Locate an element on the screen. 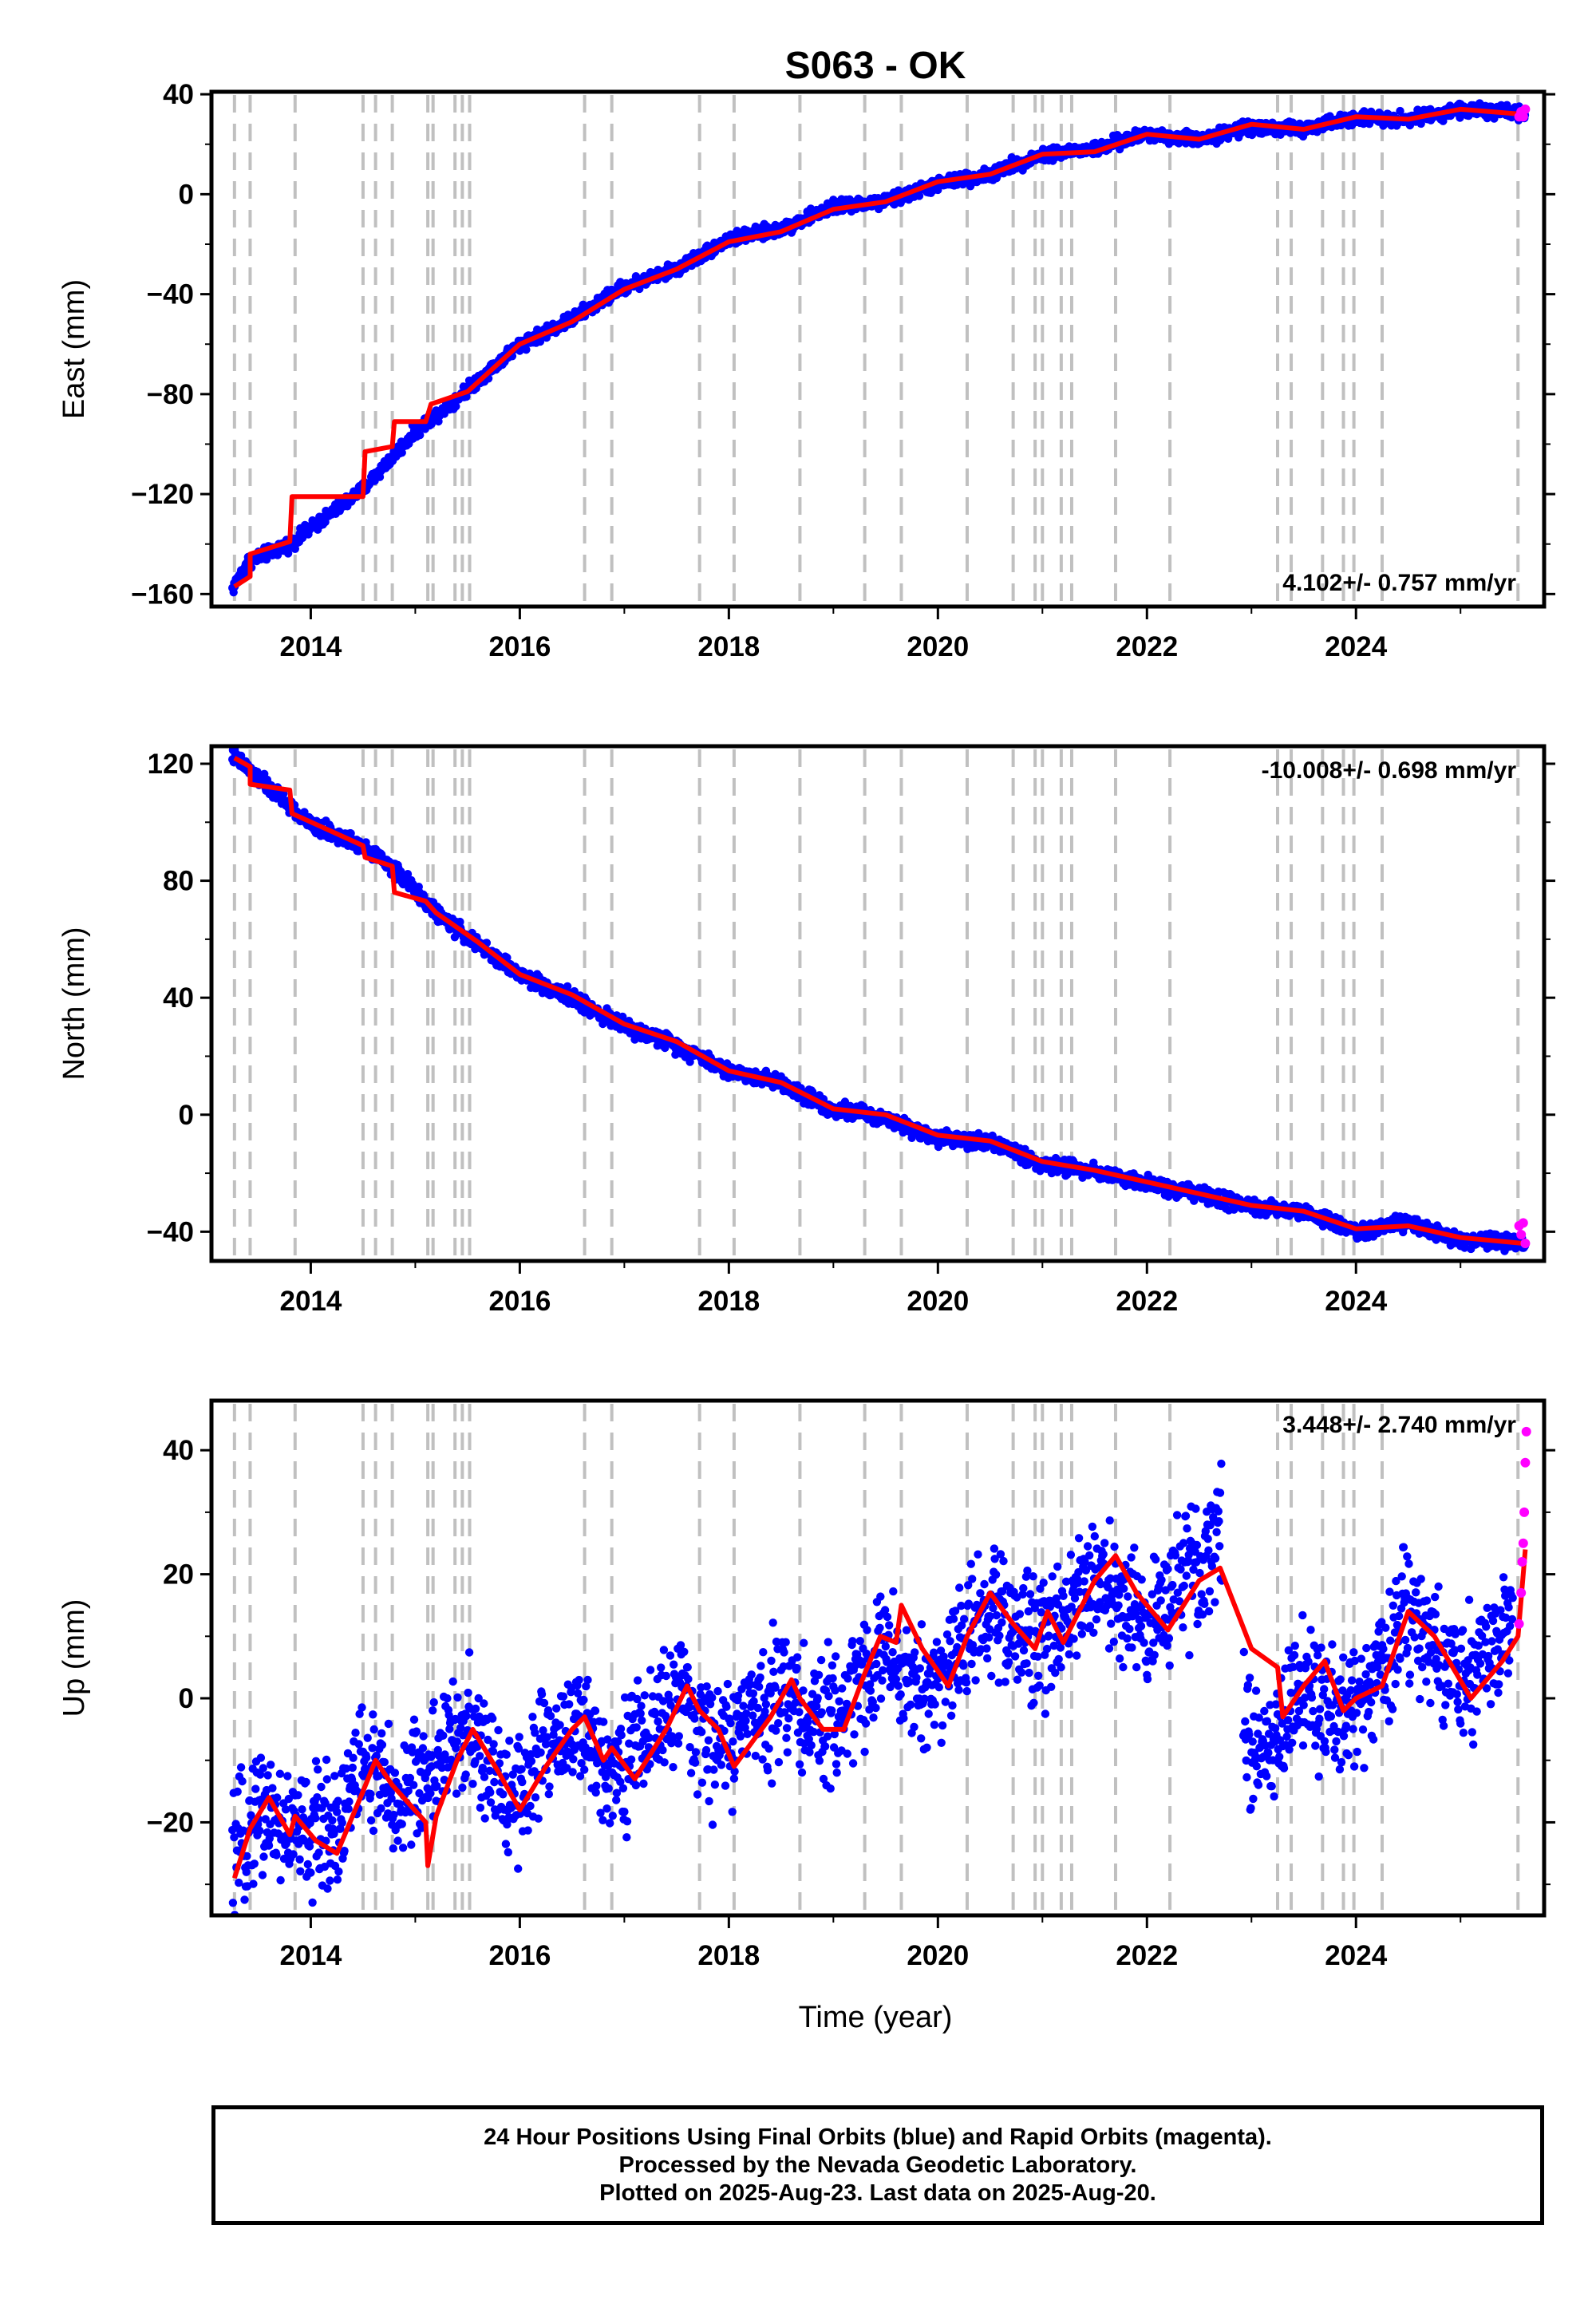 The width and height of the screenshot is (1596, 2316). rapid-orbit-points is located at coordinates (1522, 1233).